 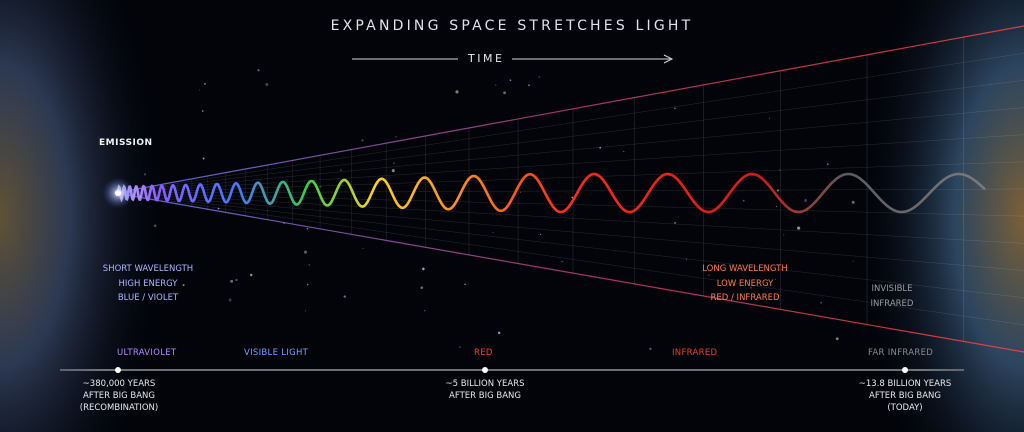 What do you see at coordinates (905, 370) in the screenshot?
I see `timeline-marker-today` at bounding box center [905, 370].